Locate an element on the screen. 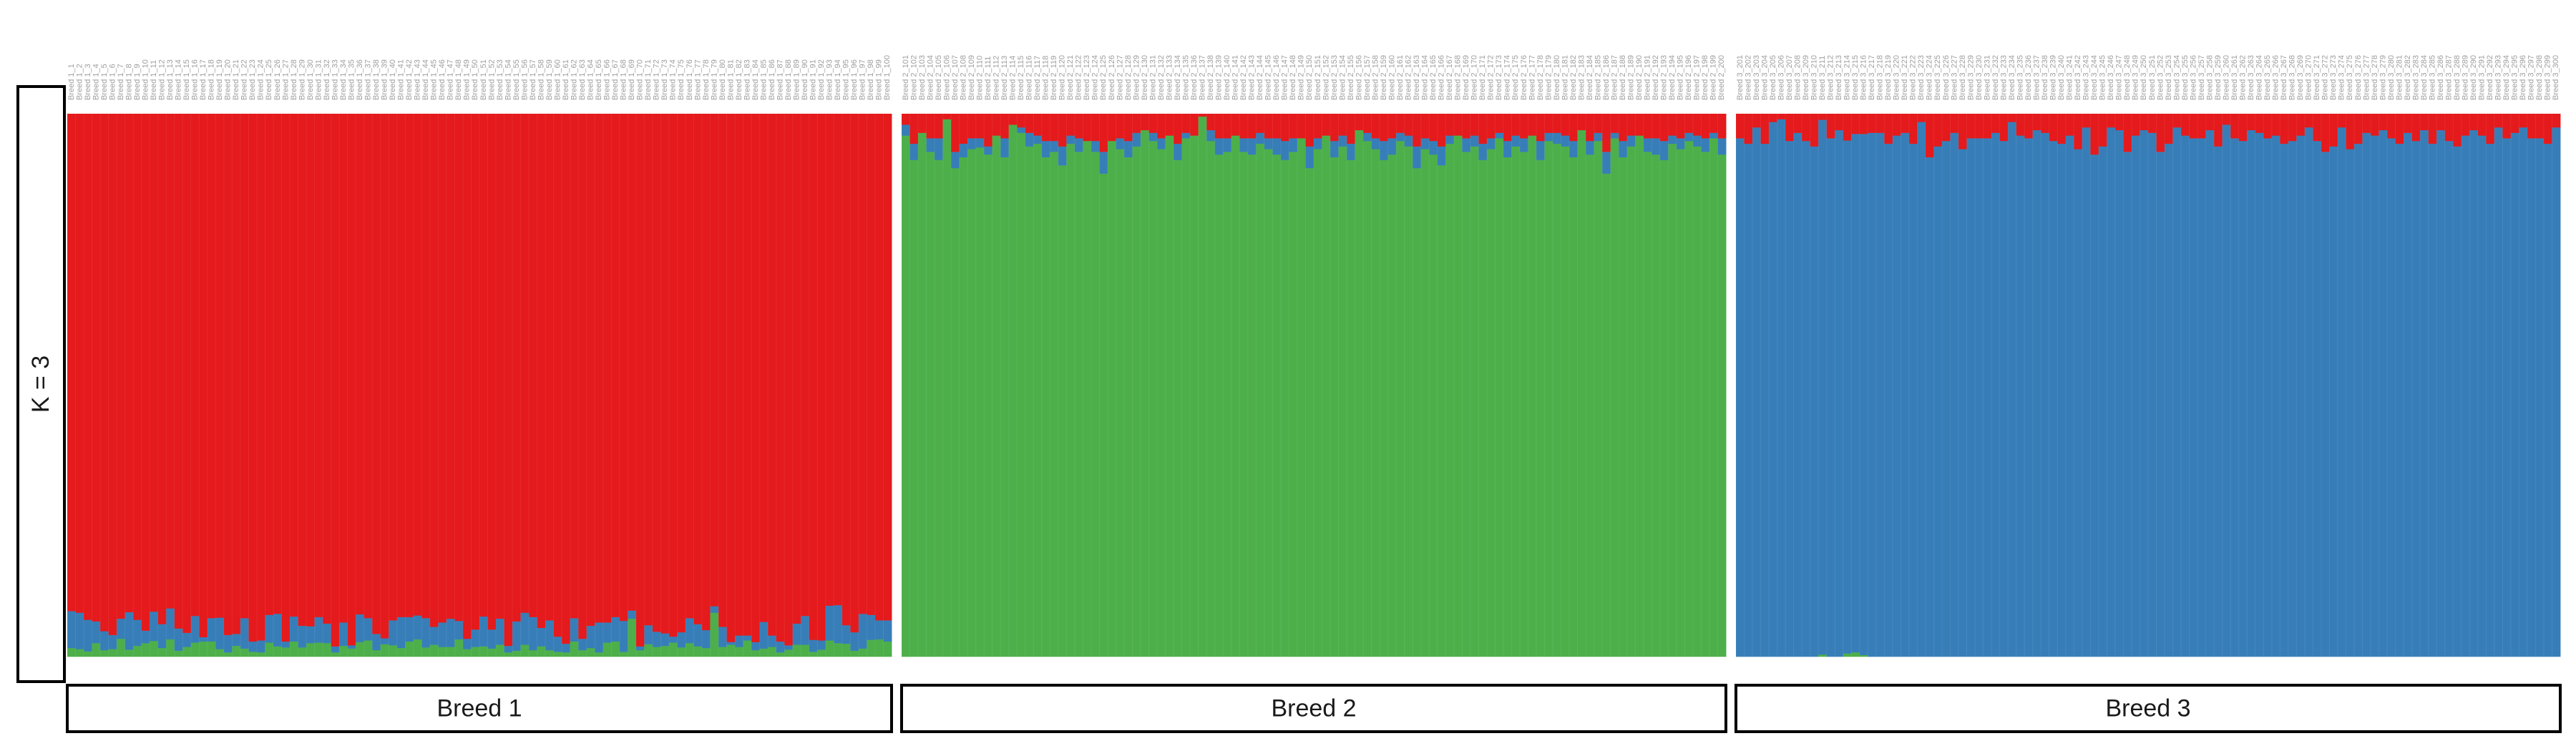  sample-tick-label: Breed 2_101 is located at coordinates (906, 77).